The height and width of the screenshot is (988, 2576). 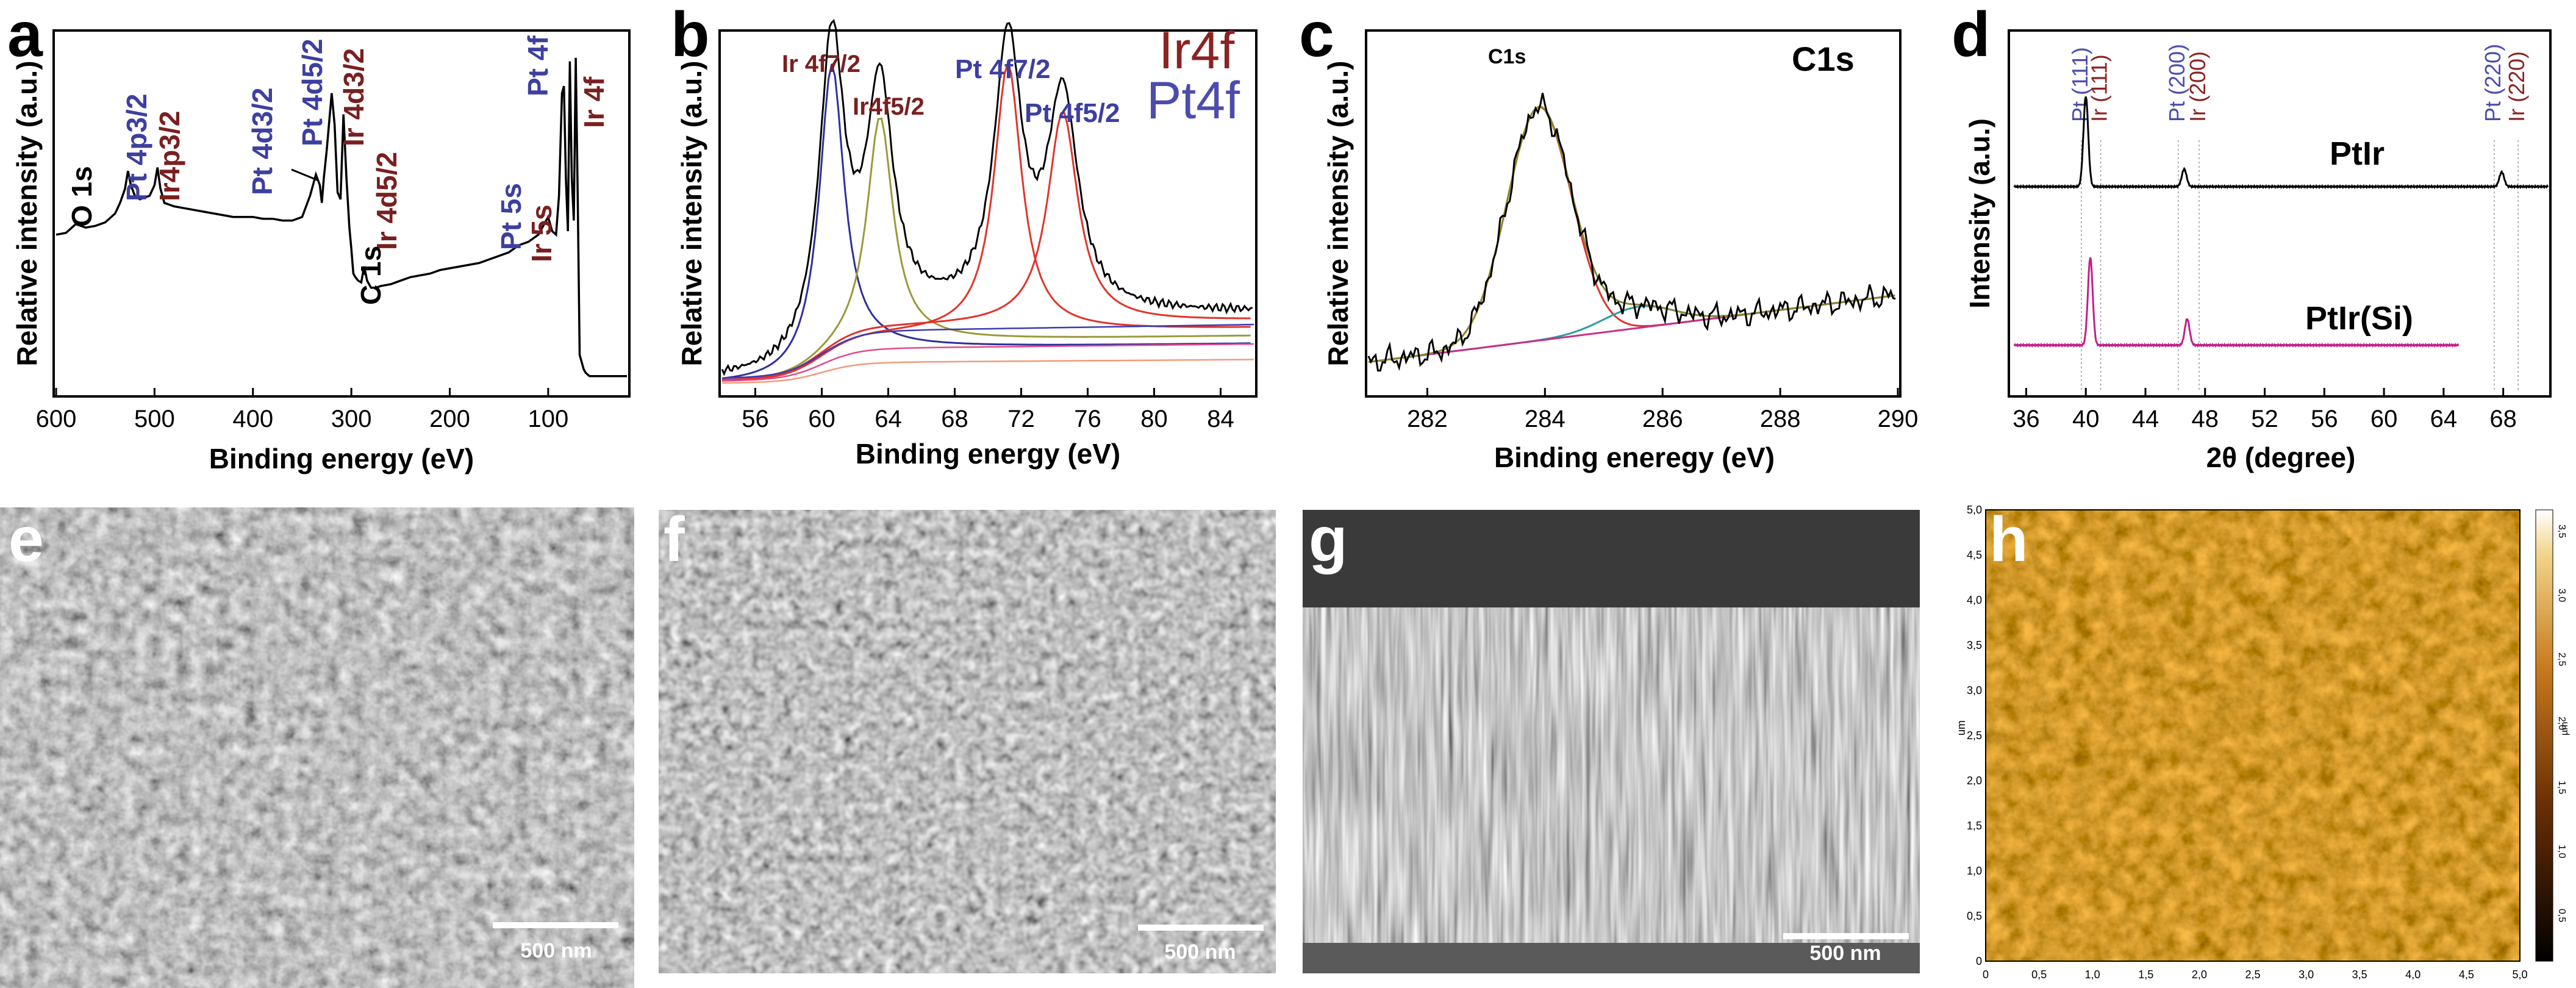 What do you see at coordinates (822, 419) in the screenshot?
I see `x-tick-label: 60` at bounding box center [822, 419].